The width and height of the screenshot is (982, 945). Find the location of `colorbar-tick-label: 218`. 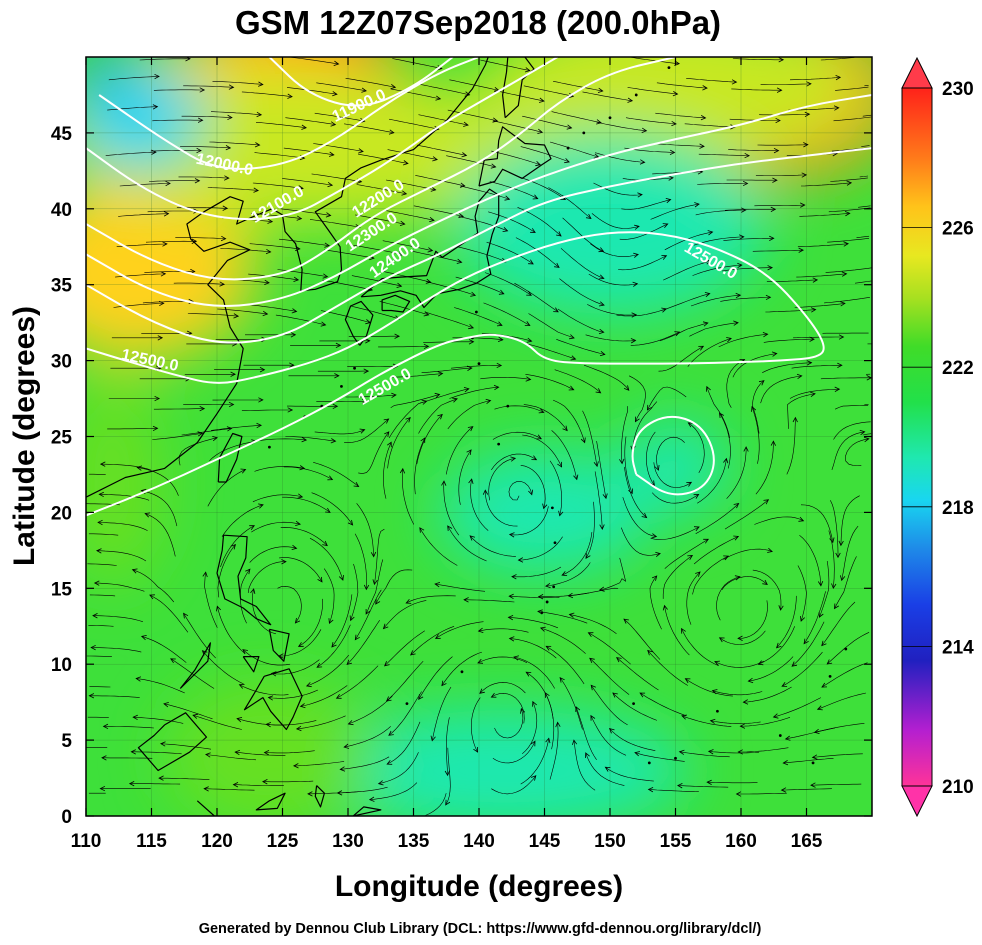

colorbar-tick-label: 218 is located at coordinates (958, 508).